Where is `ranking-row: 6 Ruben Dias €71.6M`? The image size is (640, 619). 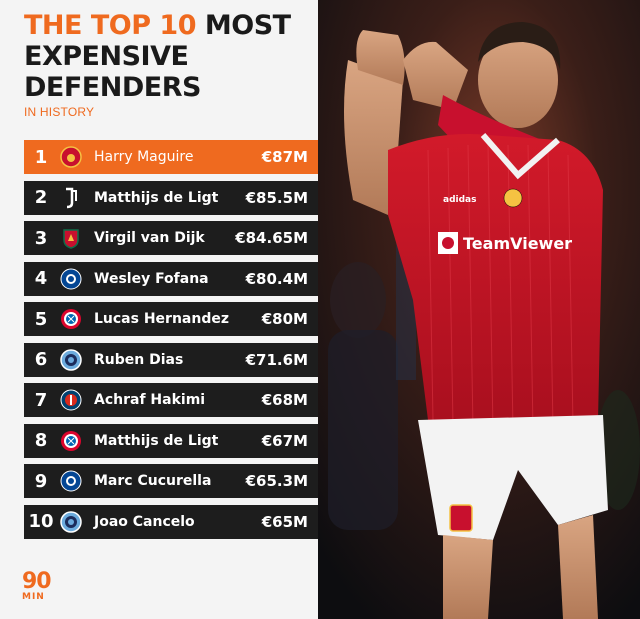
ranking-row: 6 Ruben Dias €71.6M is located at coordinates (171, 359).